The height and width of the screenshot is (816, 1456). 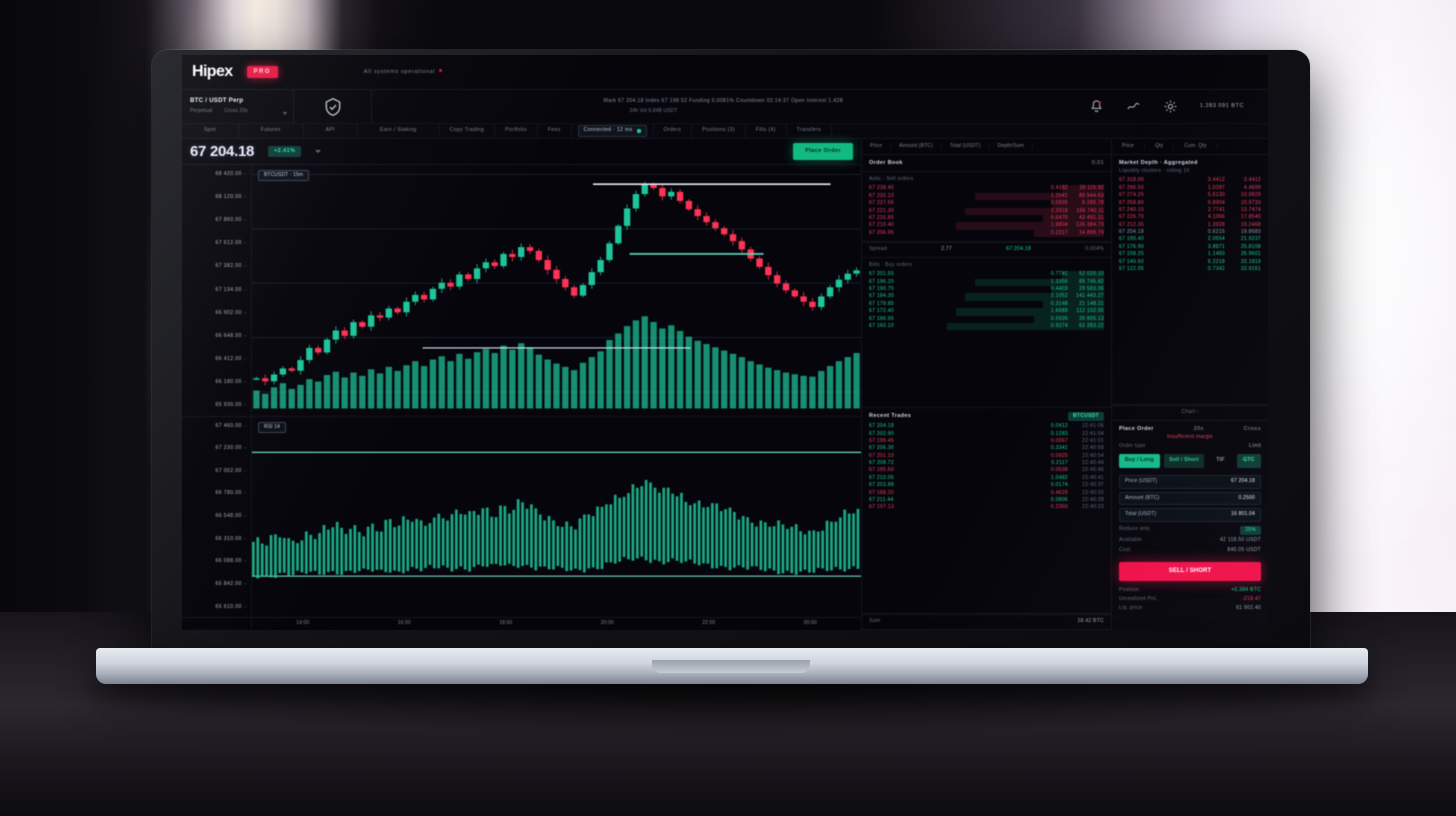 I want to click on brand-badge: PRO, so click(x=262, y=72).